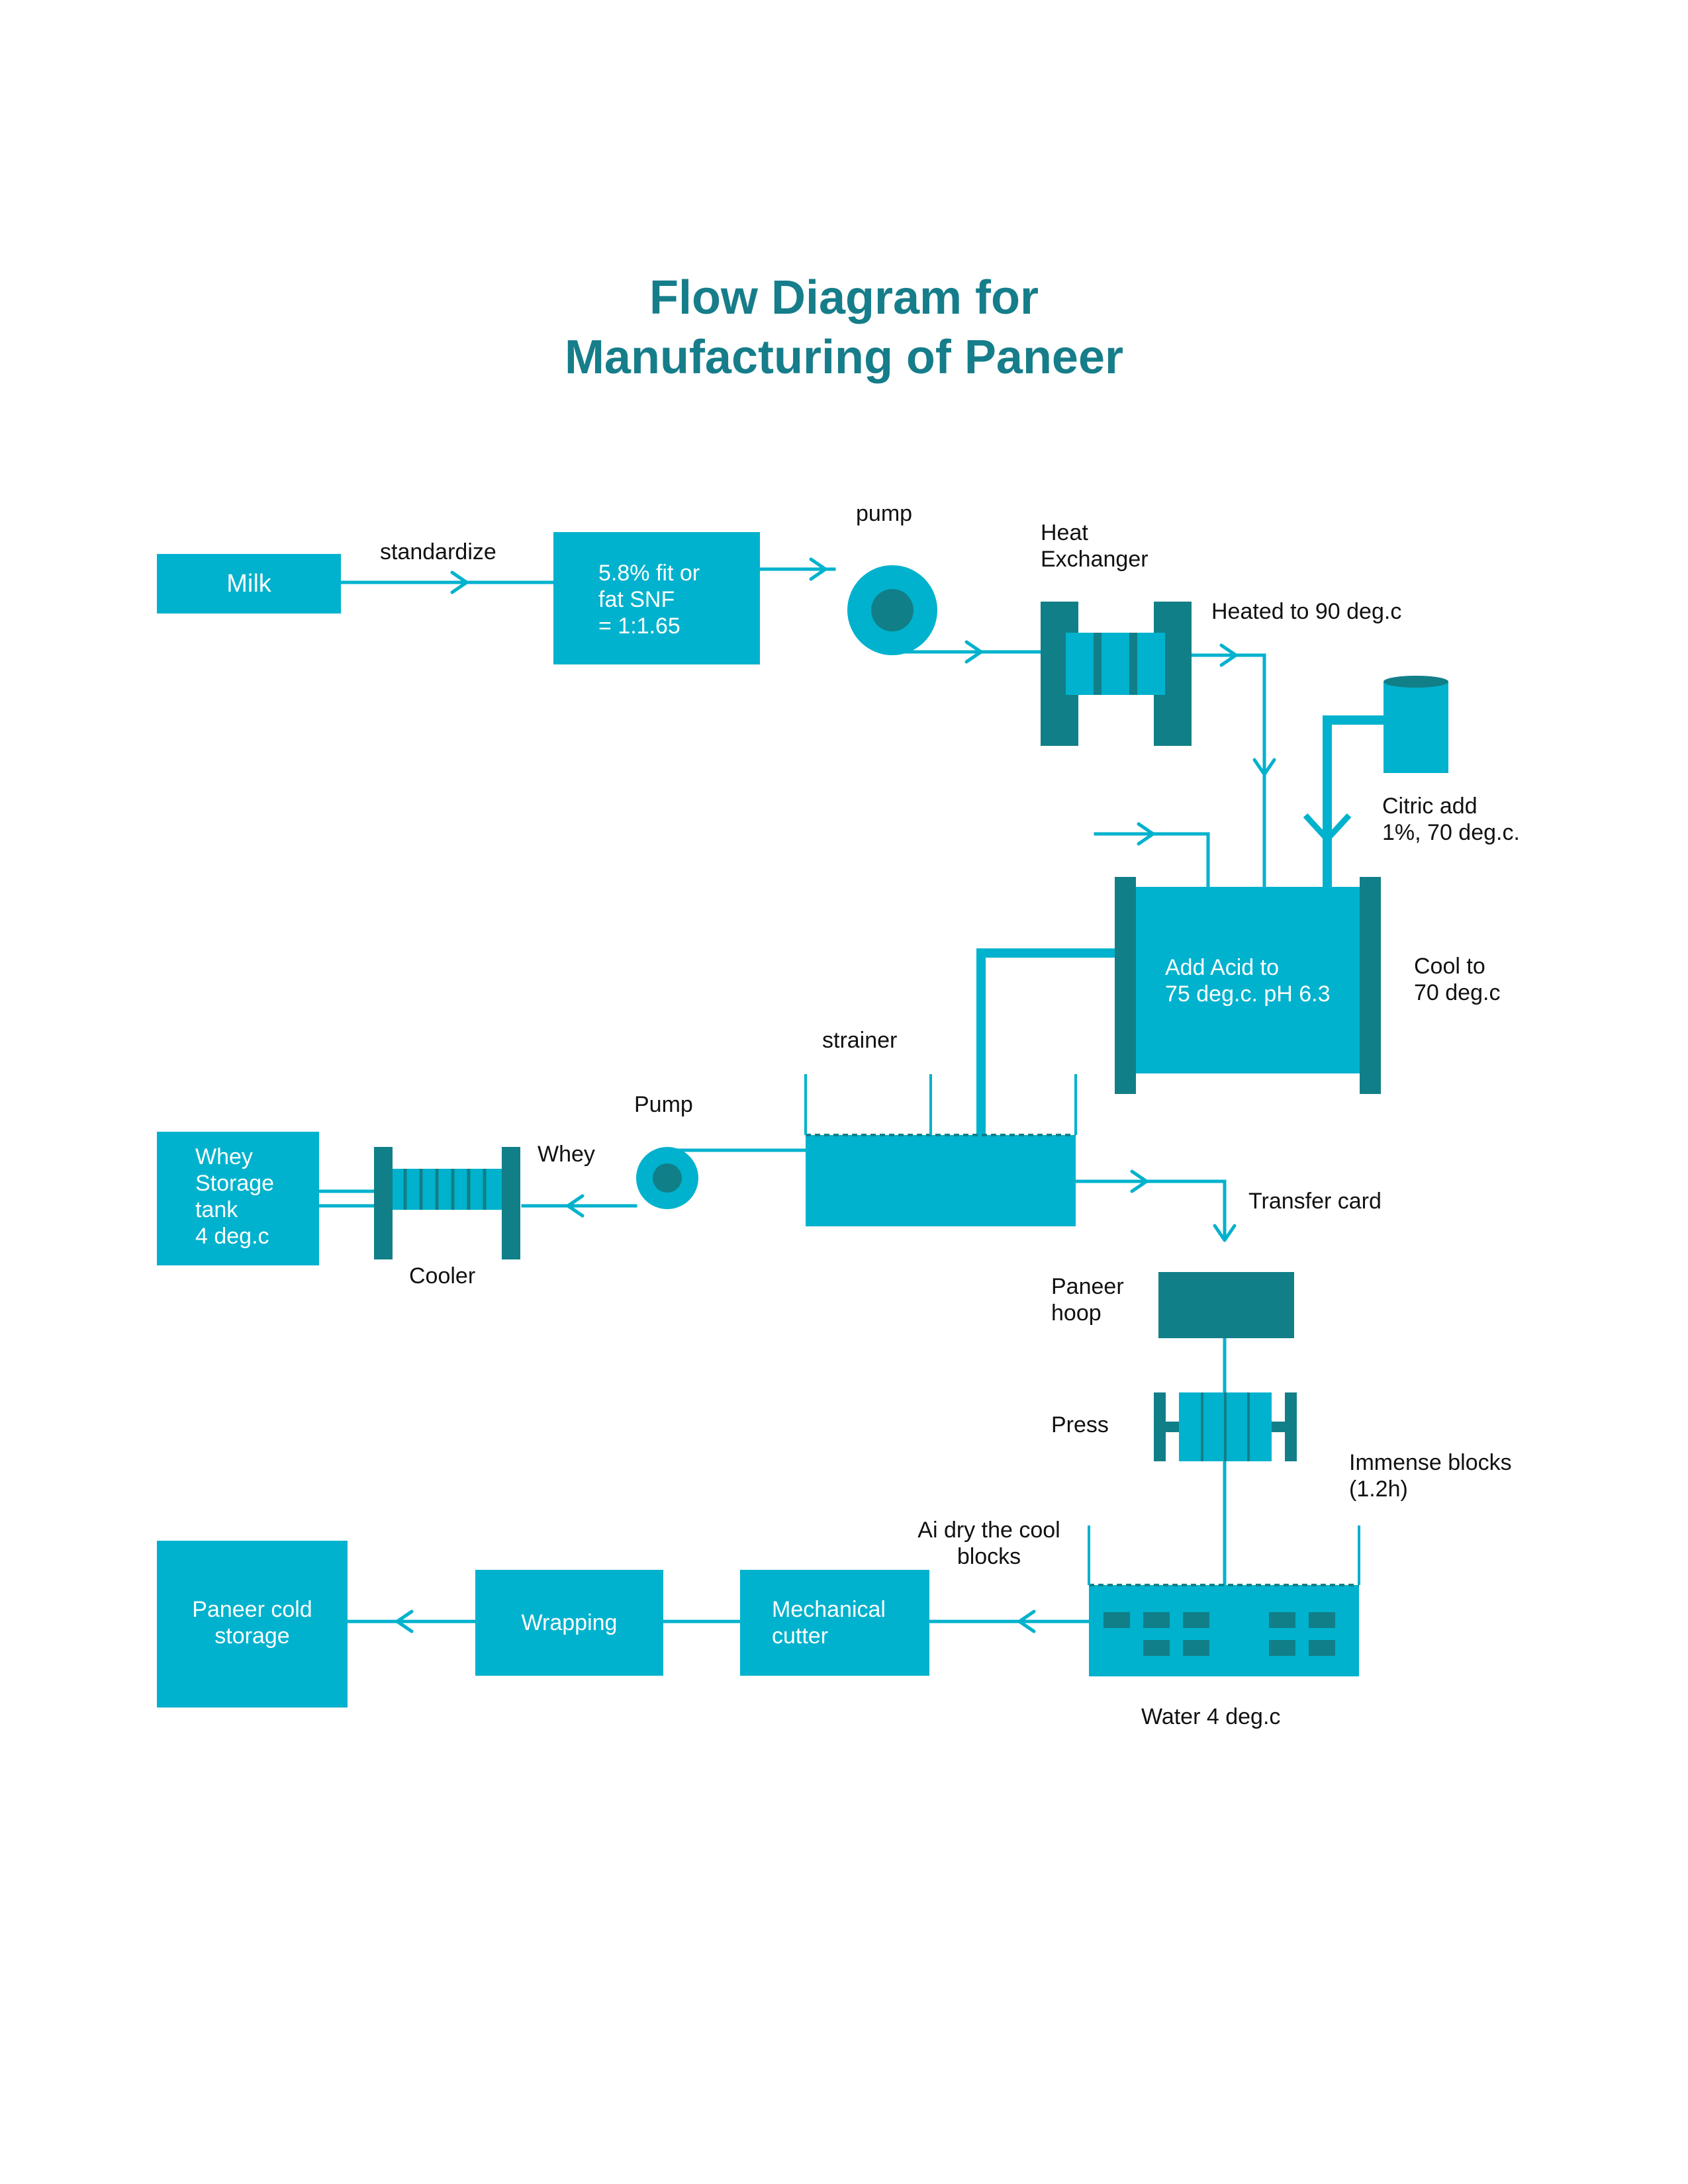 Image resolution: width=1688 pixels, height=2184 pixels. I want to click on strainer-tank, so click(940, 1150).